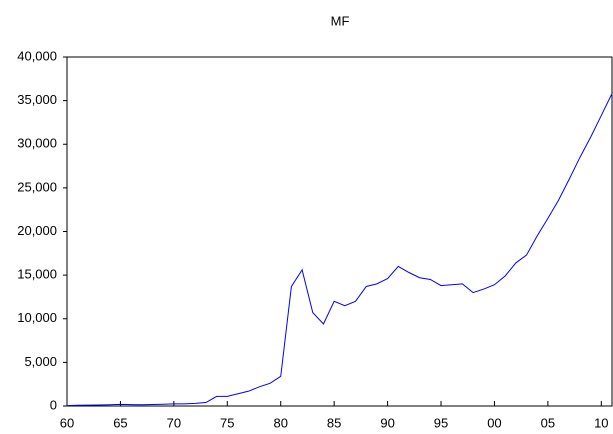  Describe the element at coordinates (37, 186) in the screenshot. I see `y-tick-label: 25,000` at that location.